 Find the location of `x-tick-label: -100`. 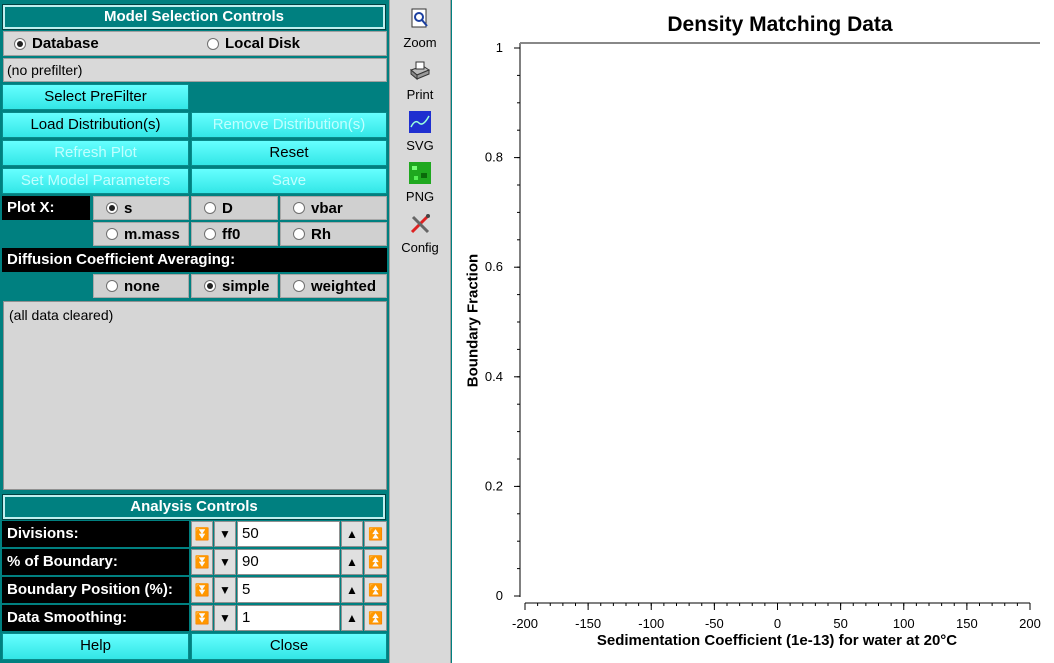

x-tick-label: -100 is located at coordinates (651, 623).